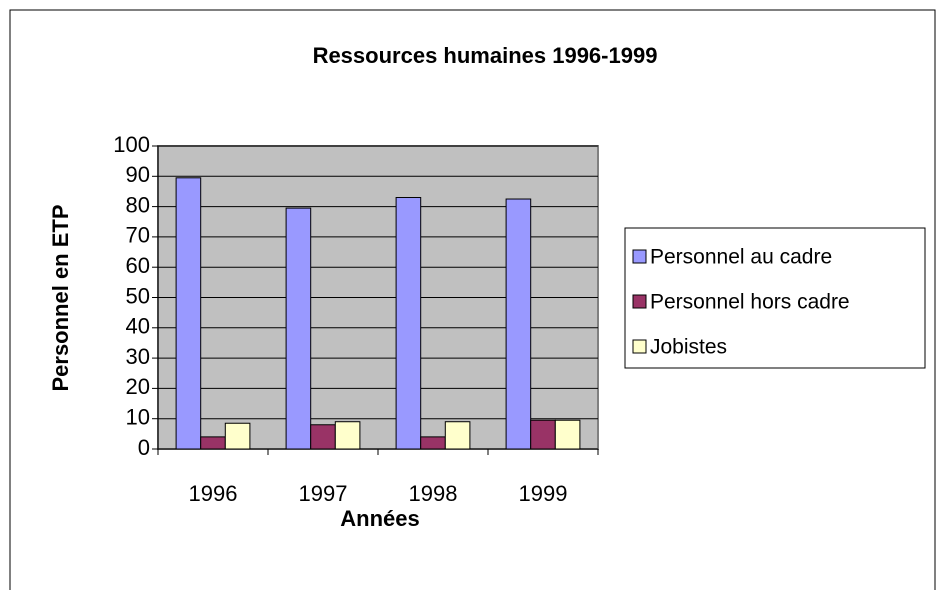 This screenshot has width=936, height=590. What do you see at coordinates (741, 257) in the screenshot?
I see `legend-label: Personnel au cadre` at bounding box center [741, 257].